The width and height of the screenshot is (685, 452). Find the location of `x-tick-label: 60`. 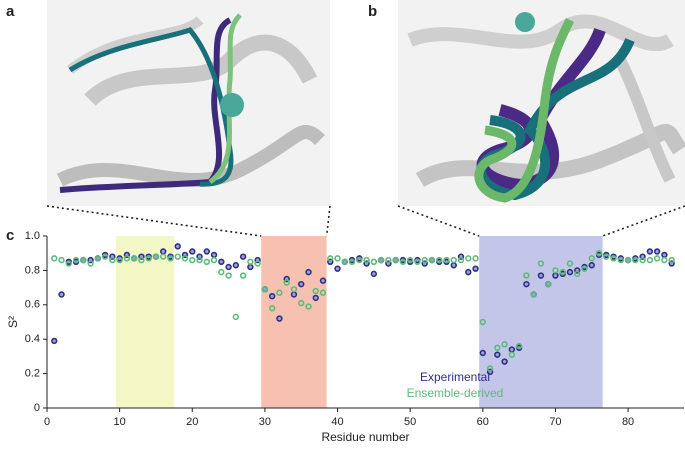

x-tick-label: 60 is located at coordinates (483, 422).